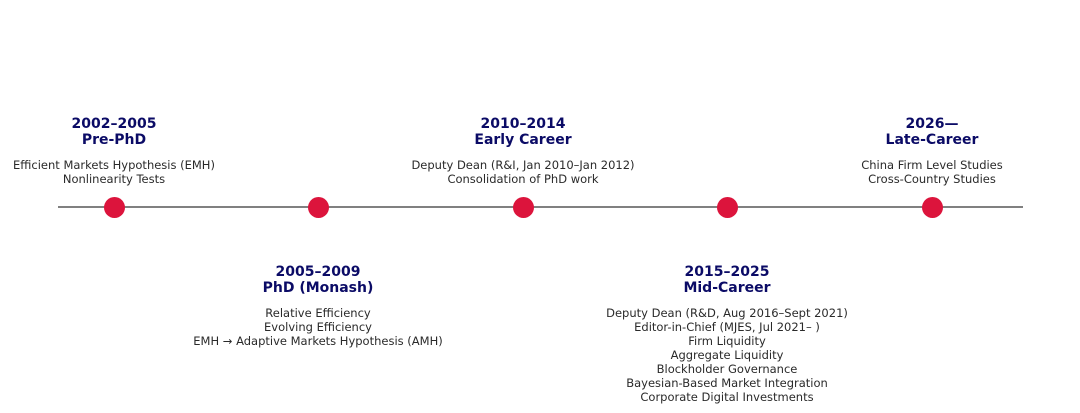 The height and width of the screenshot is (413, 1080). I want to click on milestone-item: Bayesian-Based Market Integration, so click(727, 383).